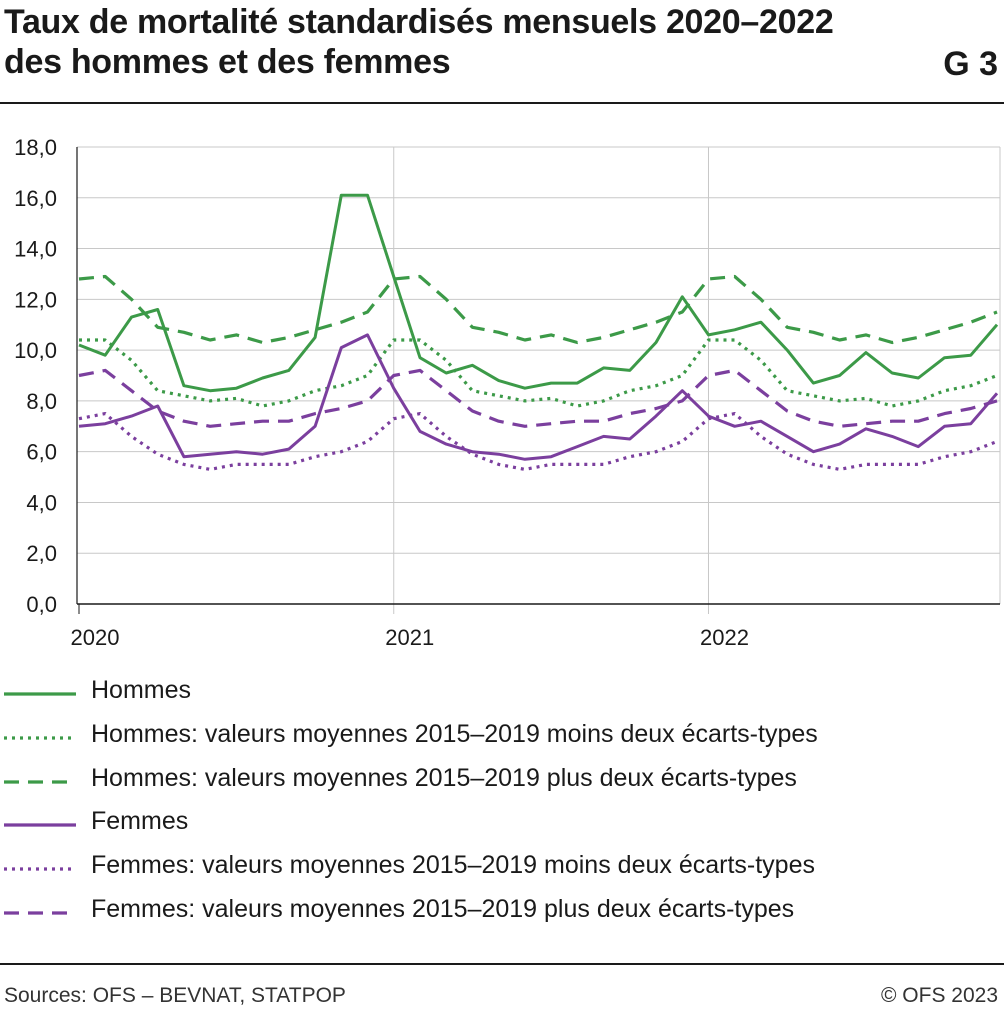  Describe the element at coordinates (409, 637) in the screenshot. I see `x-tick-label: 2021` at that location.